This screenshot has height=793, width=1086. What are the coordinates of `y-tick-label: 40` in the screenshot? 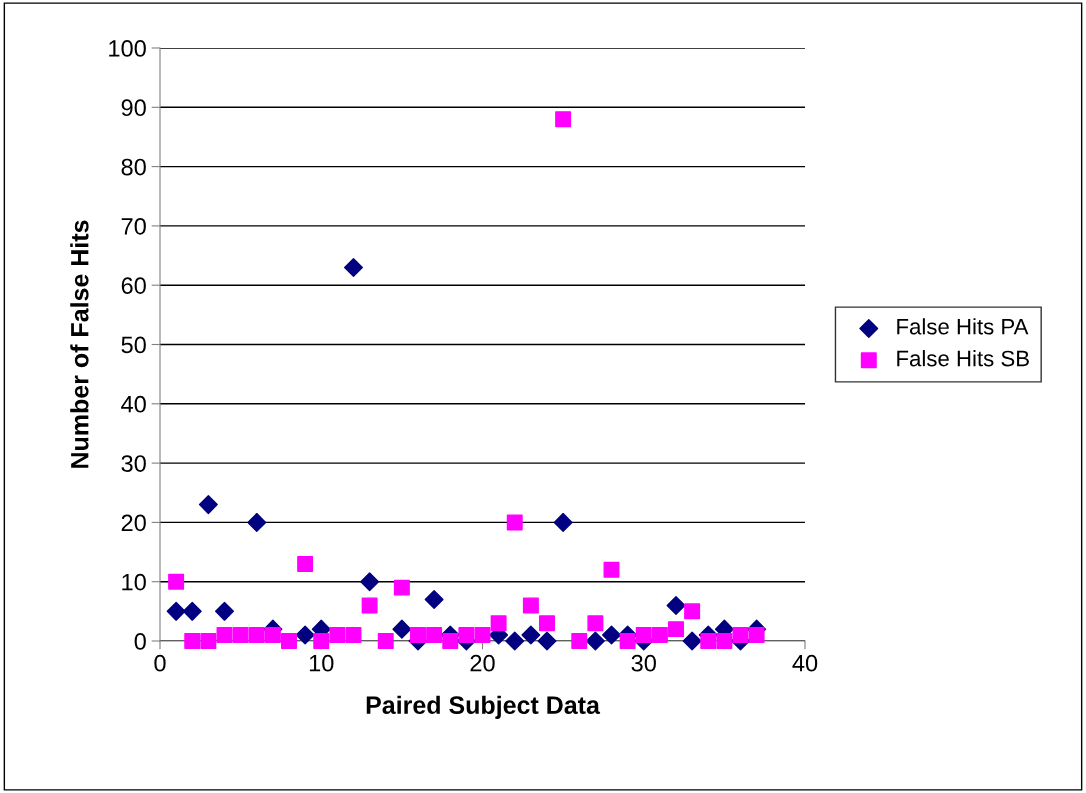 It's located at (133, 404).